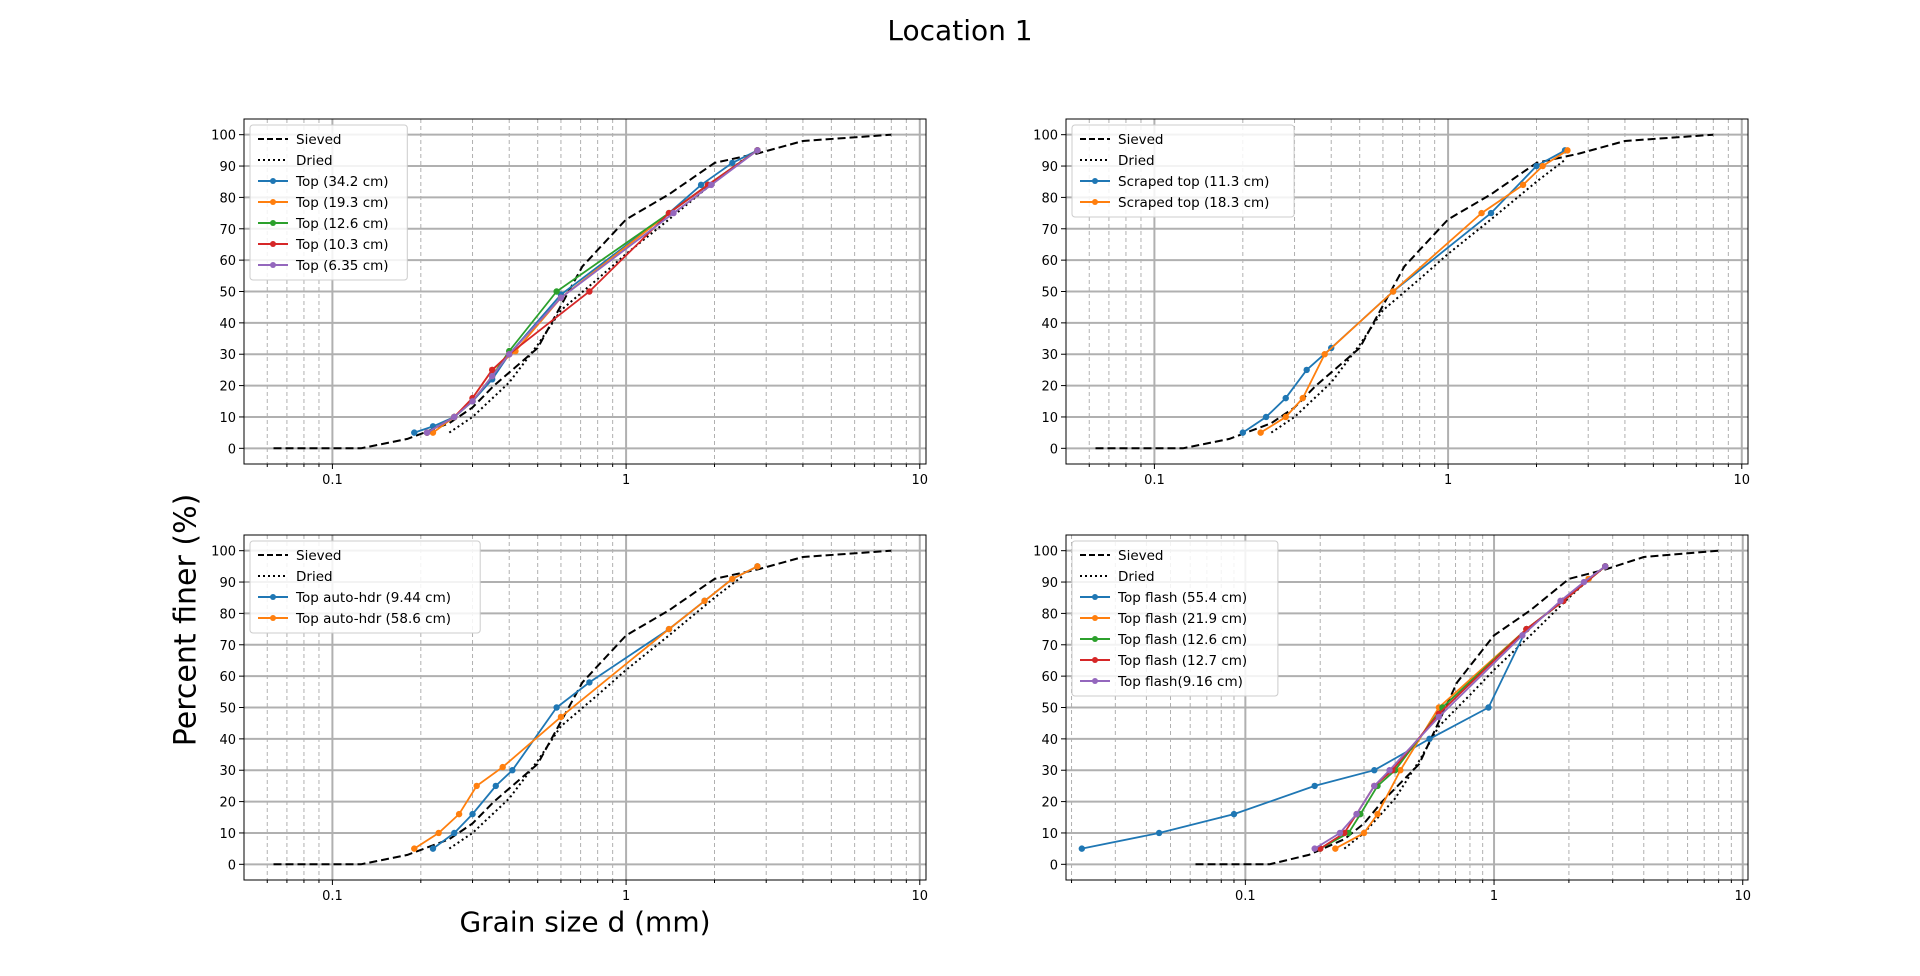 The height and width of the screenshot is (976, 1920). Describe the element at coordinates (732, 163) in the screenshot. I see `data-point-top-34-2-cm` at that location.